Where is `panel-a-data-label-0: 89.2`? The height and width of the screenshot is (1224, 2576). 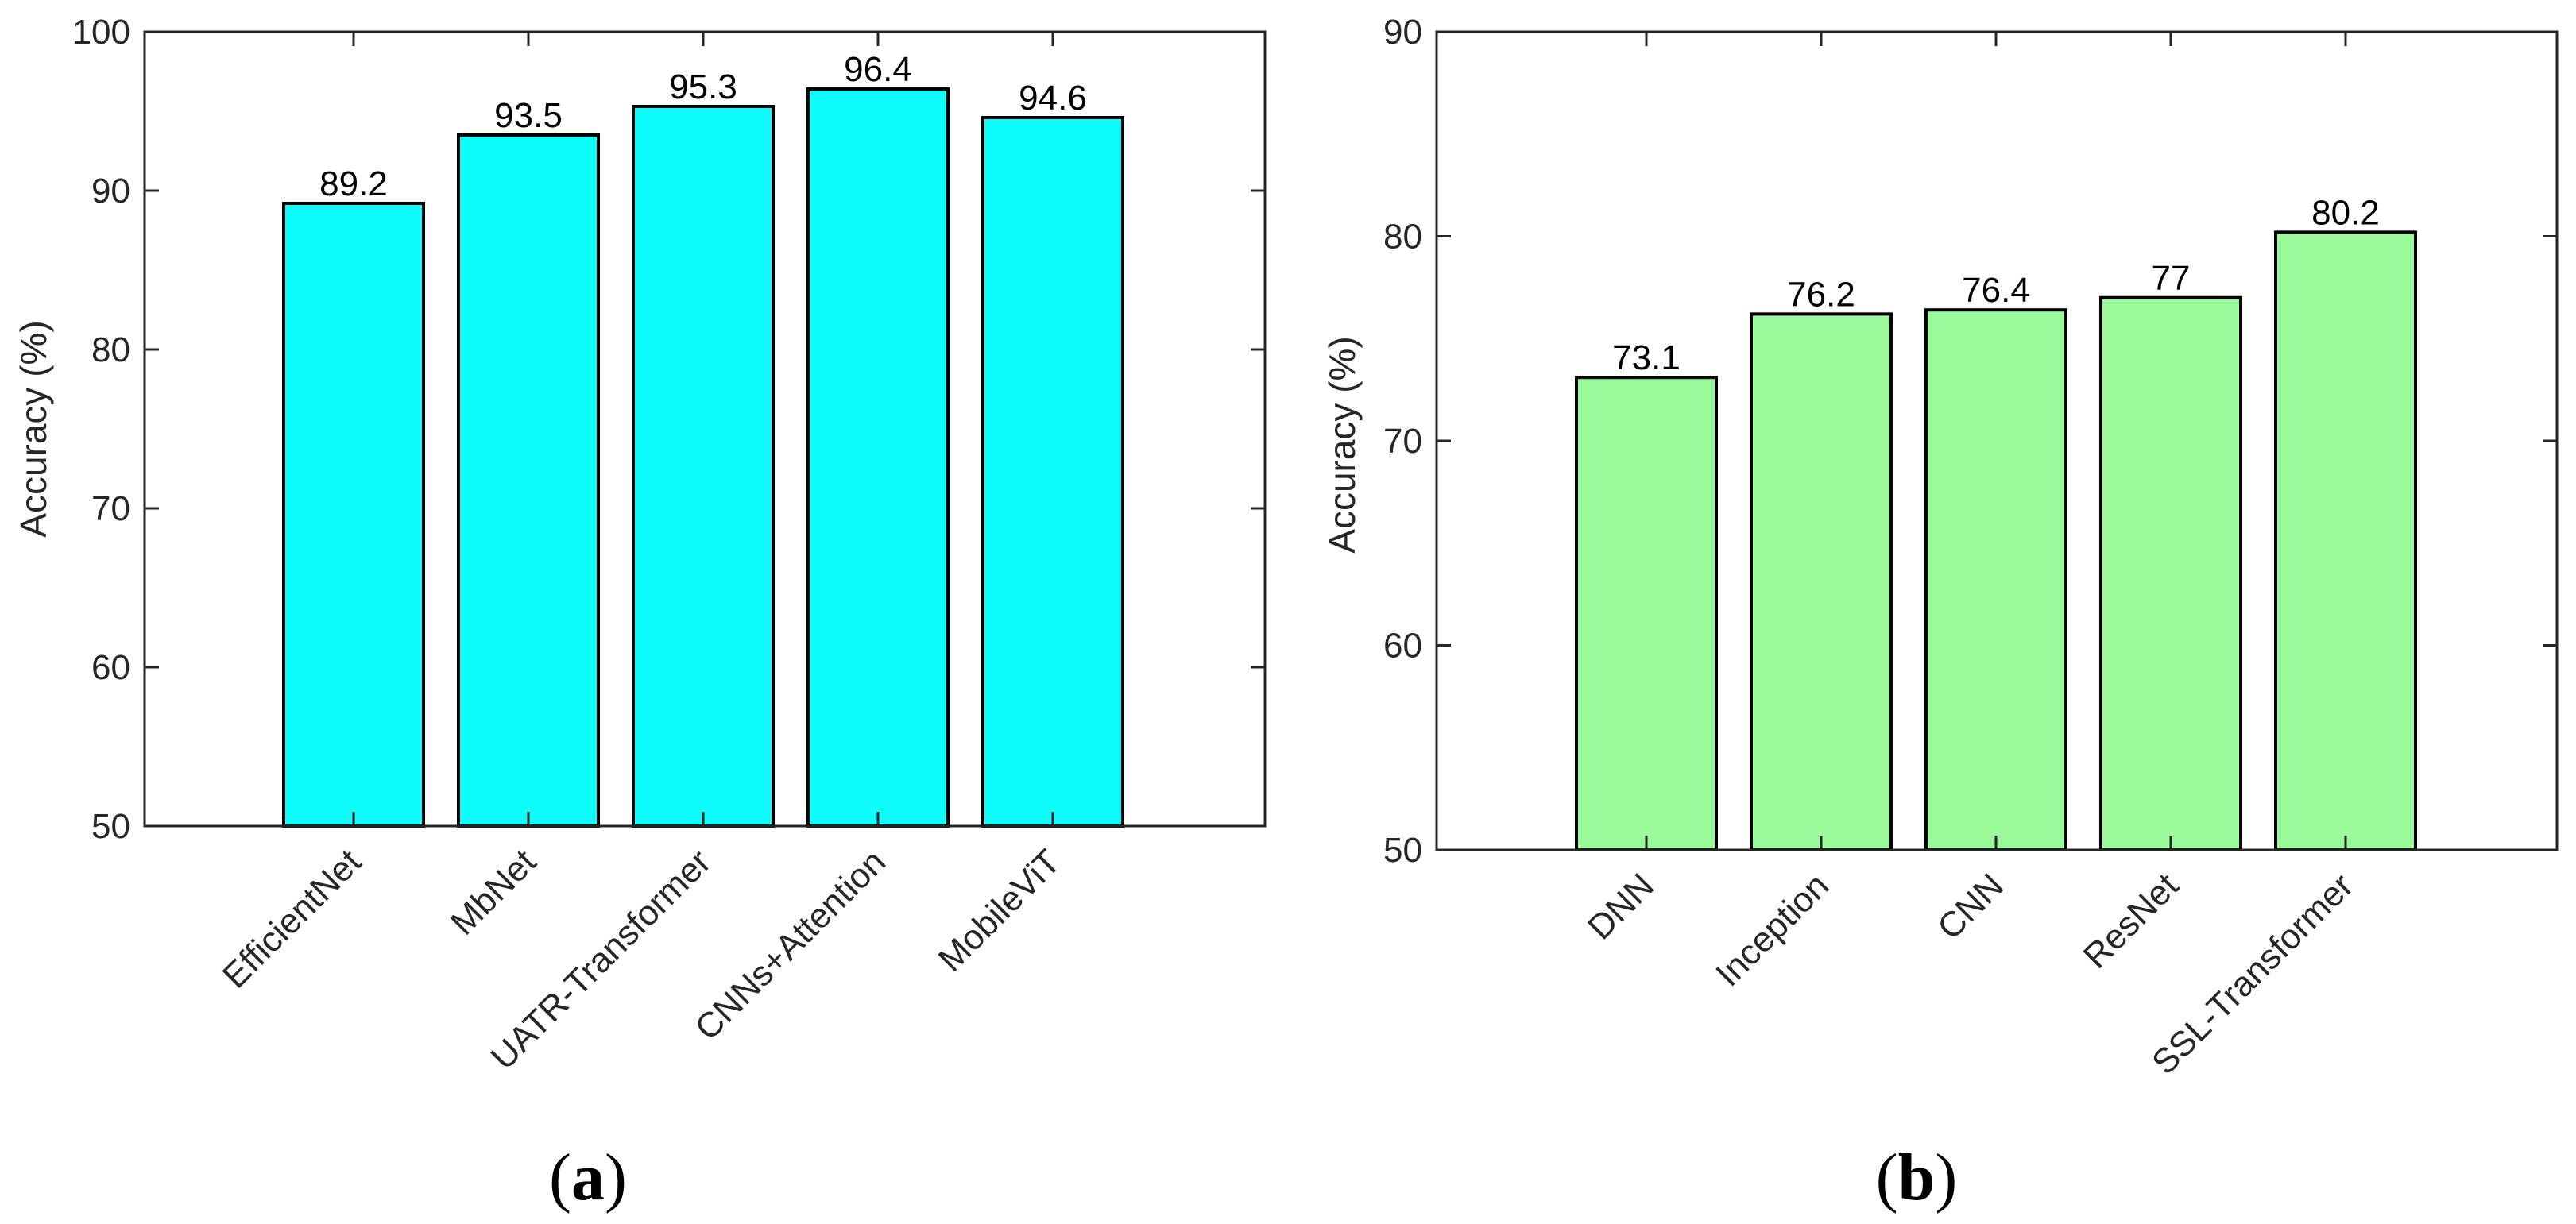 panel-a-data-label-0: 89.2 is located at coordinates (353, 183).